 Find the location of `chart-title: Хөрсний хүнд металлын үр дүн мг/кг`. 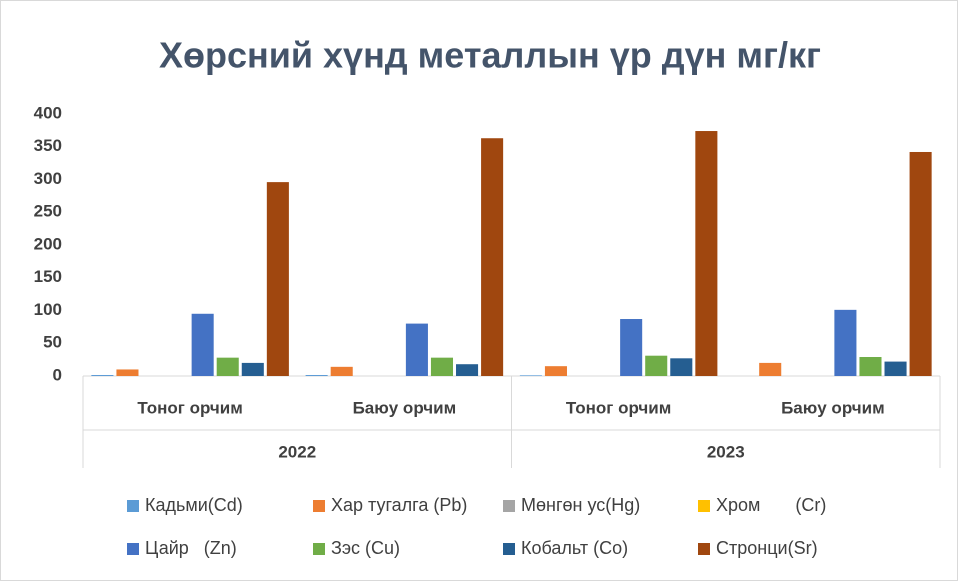

chart-title: Хөрсний хүнд металлын үр дүн мг/кг is located at coordinates (490, 55).